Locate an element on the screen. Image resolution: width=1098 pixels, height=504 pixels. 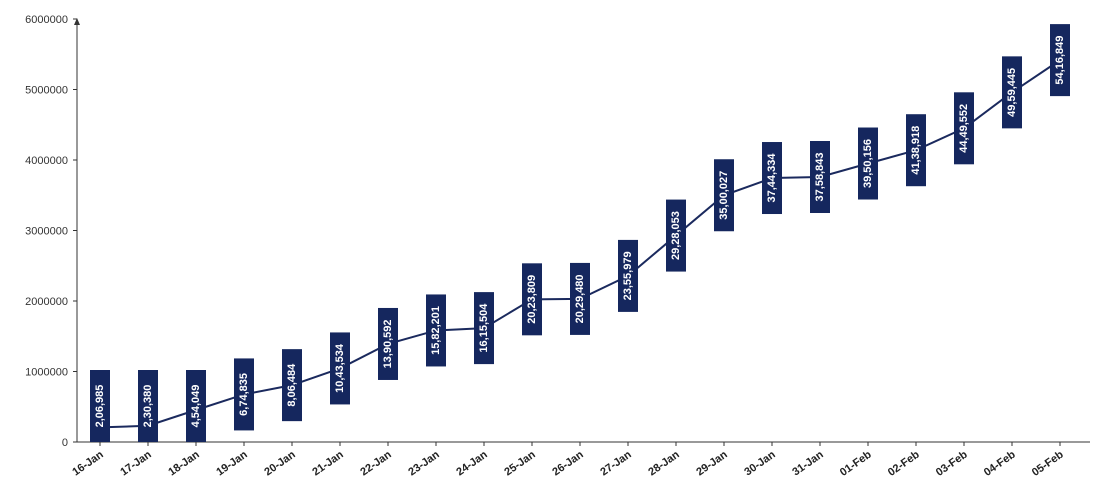
x-tick-label: 01-Feb is located at coordinates (856, 463).